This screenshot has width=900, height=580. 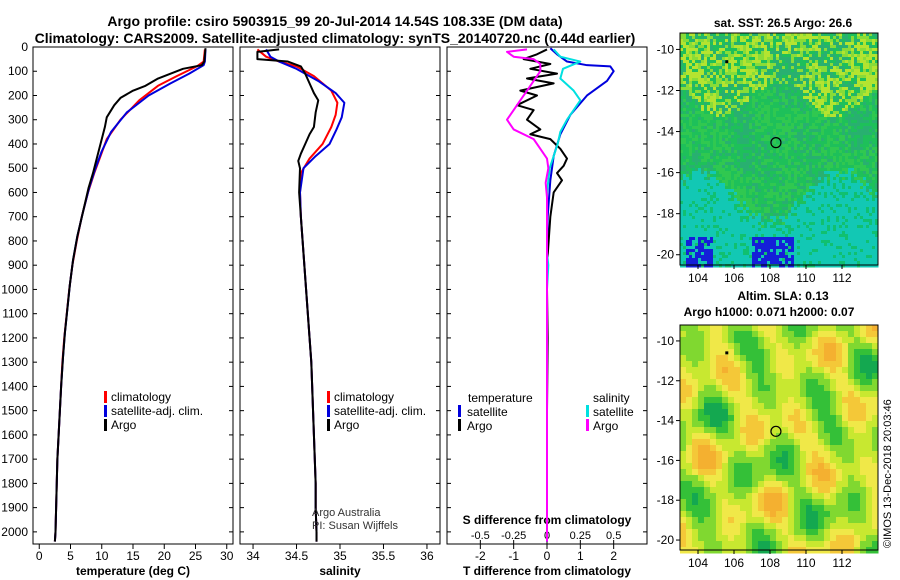 I want to click on credit-annotation: PI: Susan Wijffels, so click(x=355, y=526).